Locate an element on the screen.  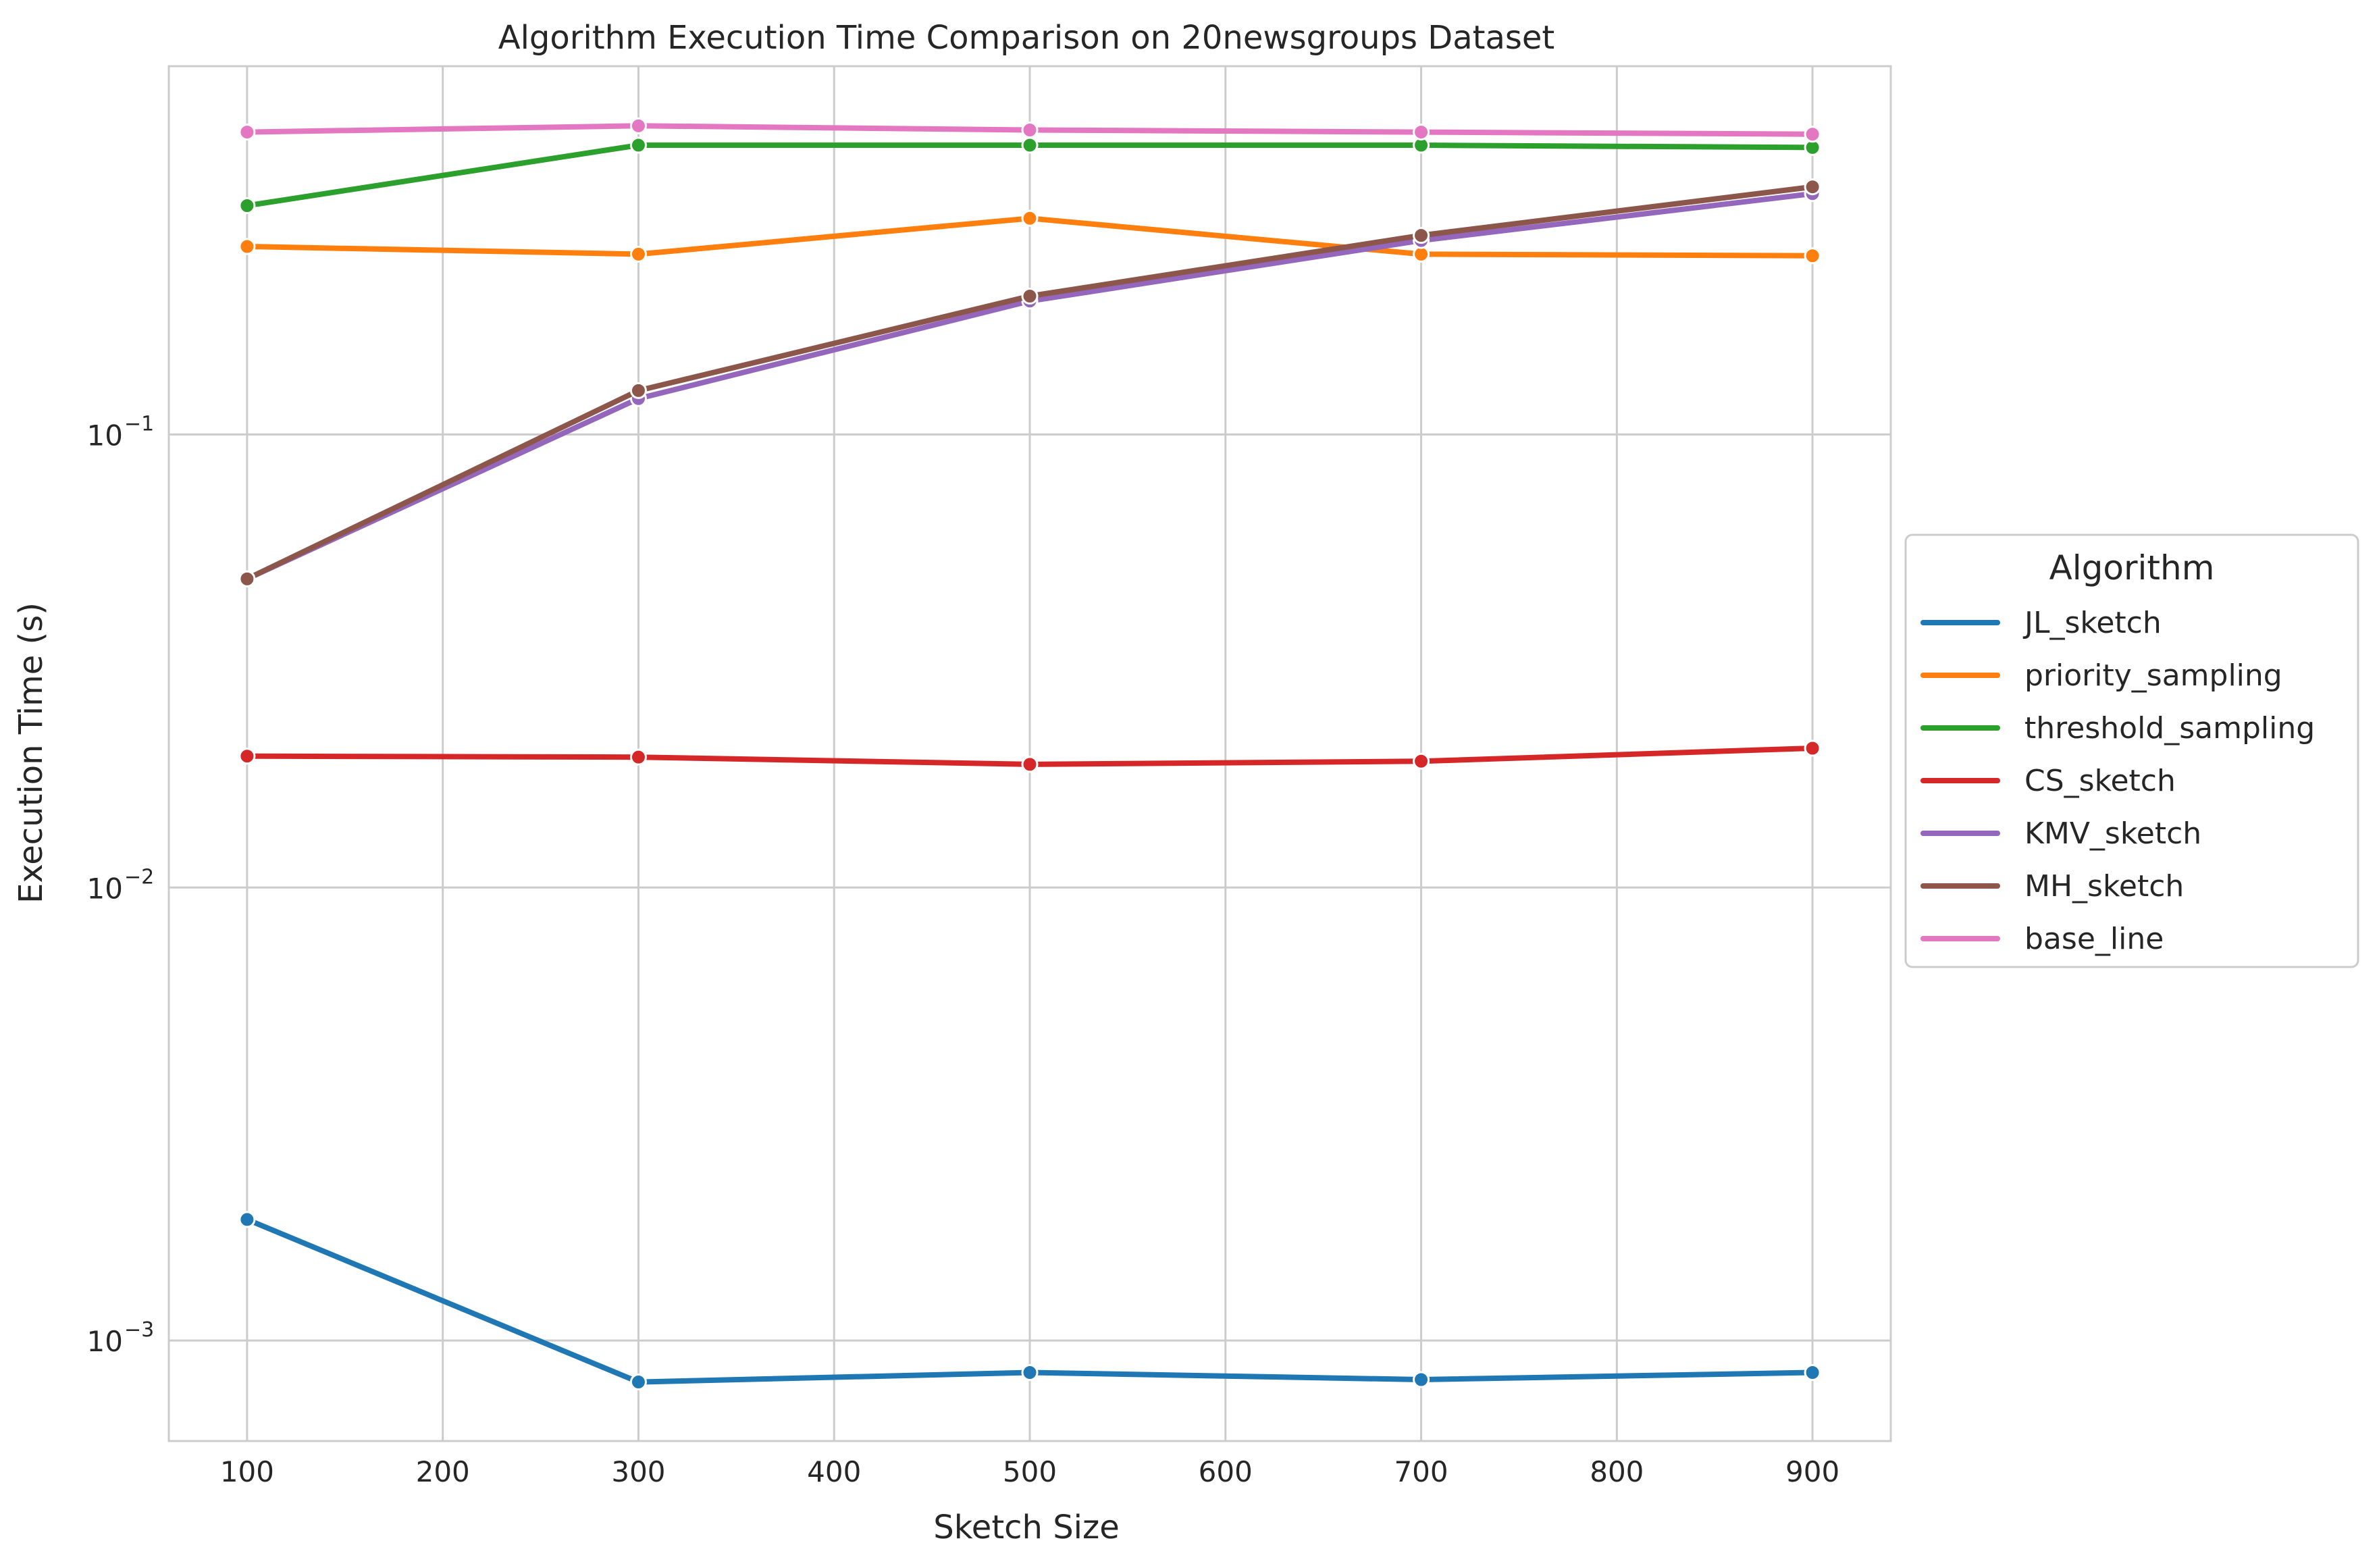
y-tick-exponent: −3 is located at coordinates (139, 1330).